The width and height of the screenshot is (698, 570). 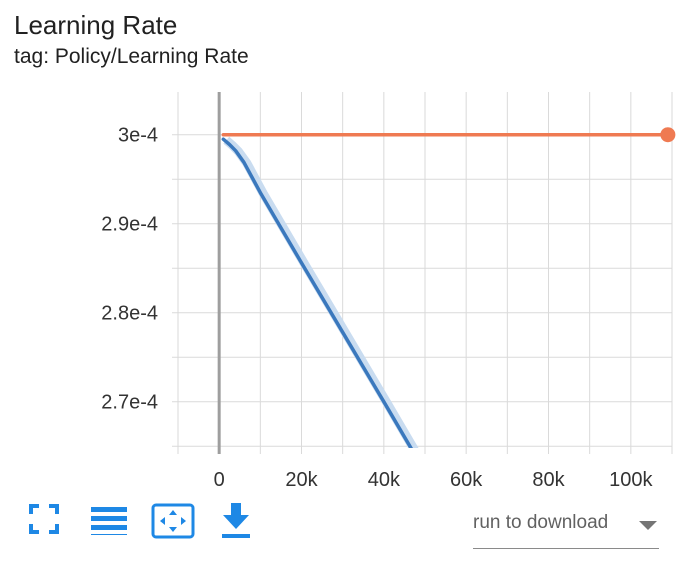 I want to click on run-to-download-select: run to download, so click(x=566, y=526).